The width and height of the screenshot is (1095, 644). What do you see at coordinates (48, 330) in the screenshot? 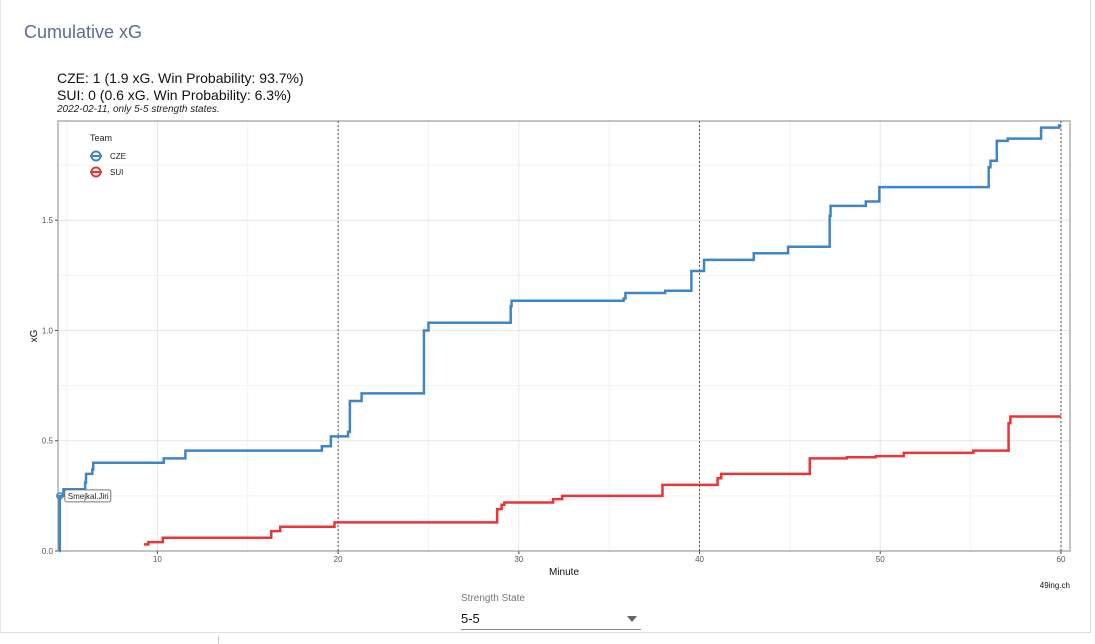
I see `y-tick-label: 1.0` at bounding box center [48, 330].